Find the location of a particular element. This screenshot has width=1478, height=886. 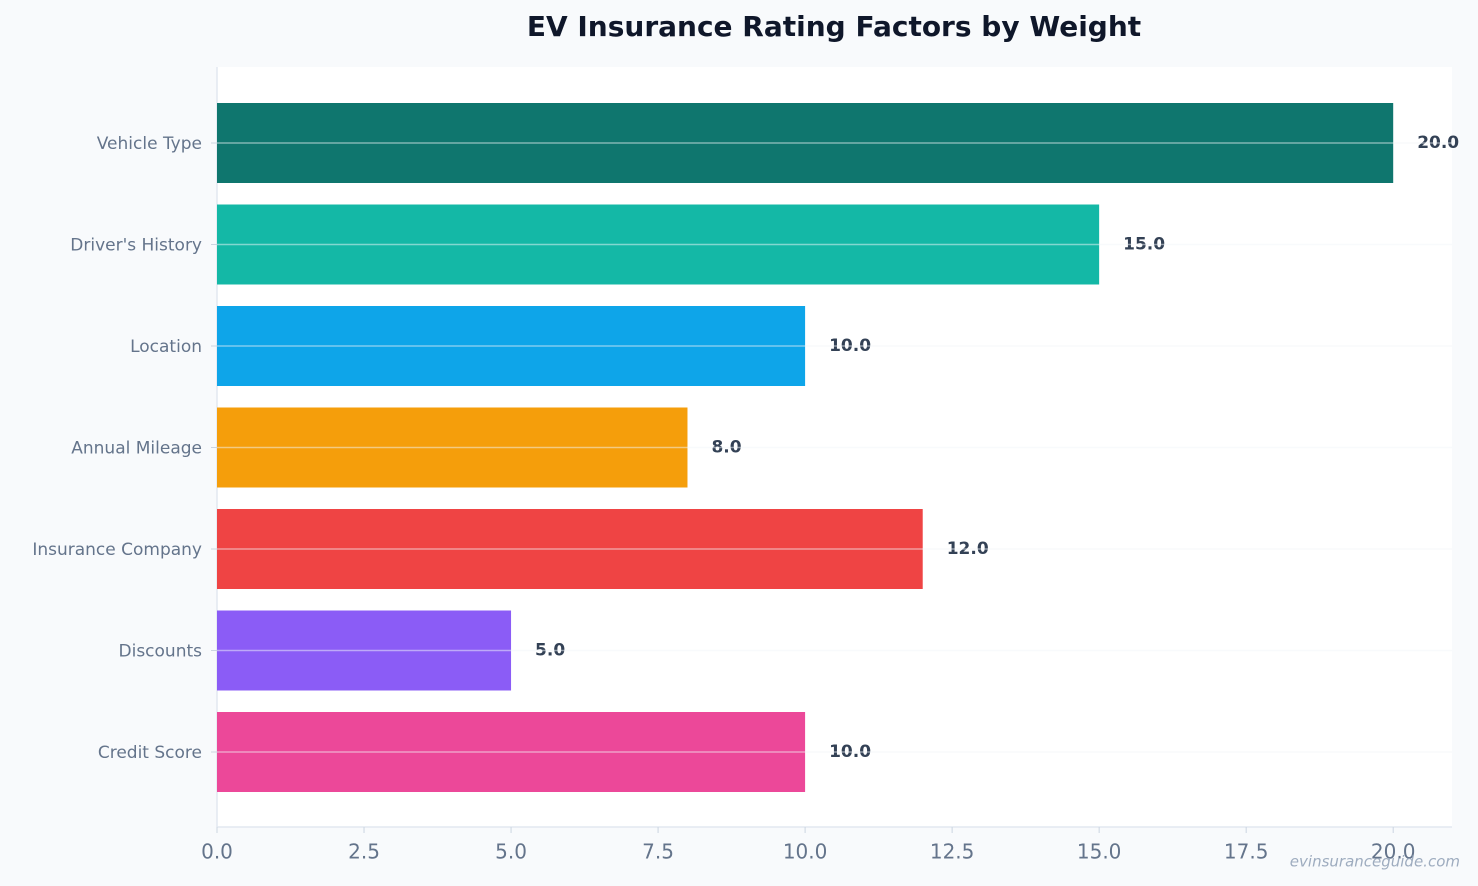

x-tick-label: 12.5 is located at coordinates (952, 852).